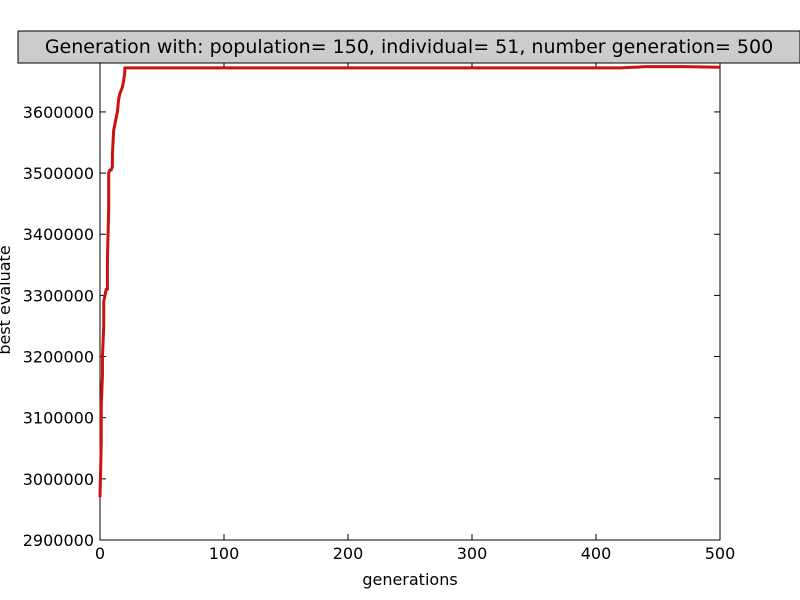  Describe the element at coordinates (58, 173) in the screenshot. I see `y-tick-label: 3500000` at that location.